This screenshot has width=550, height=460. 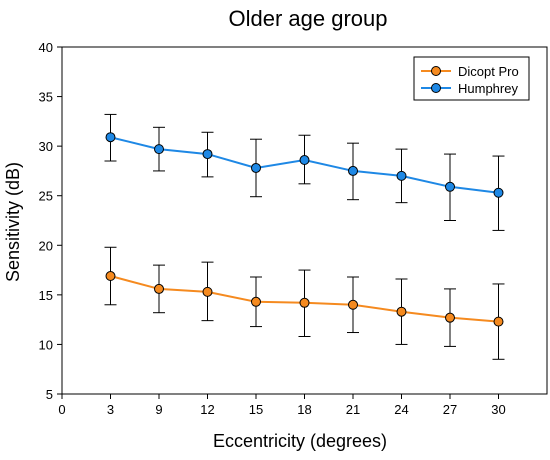 What do you see at coordinates (110, 409) in the screenshot?
I see `x-tick-label: 3` at bounding box center [110, 409].